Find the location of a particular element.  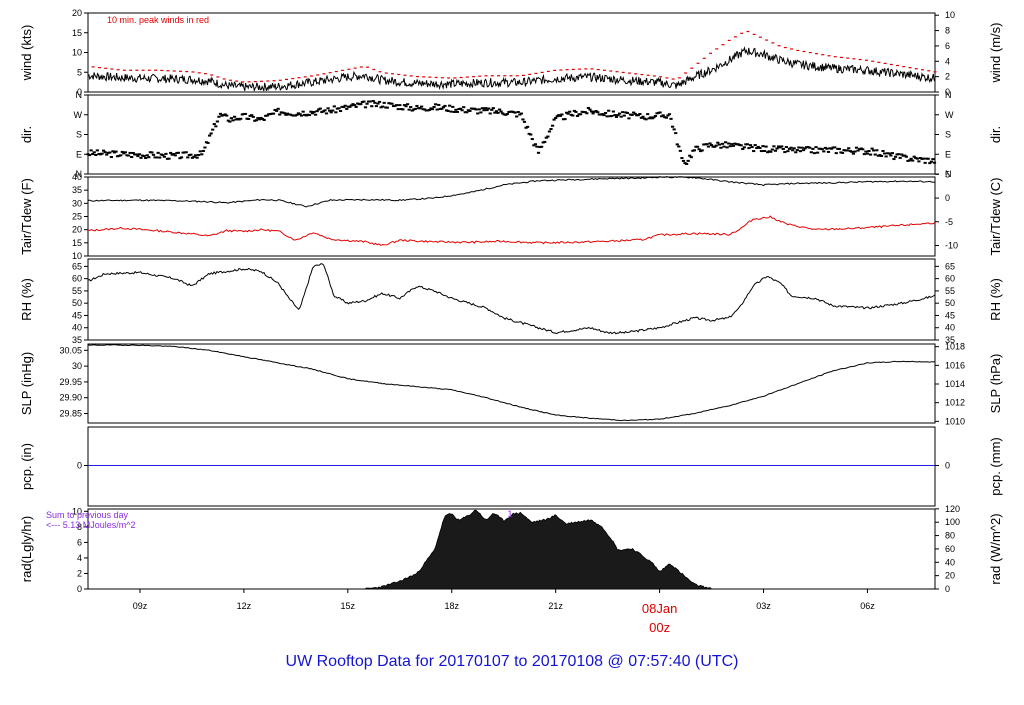

temp-left-tick-label: 25 is located at coordinates (77, 217).